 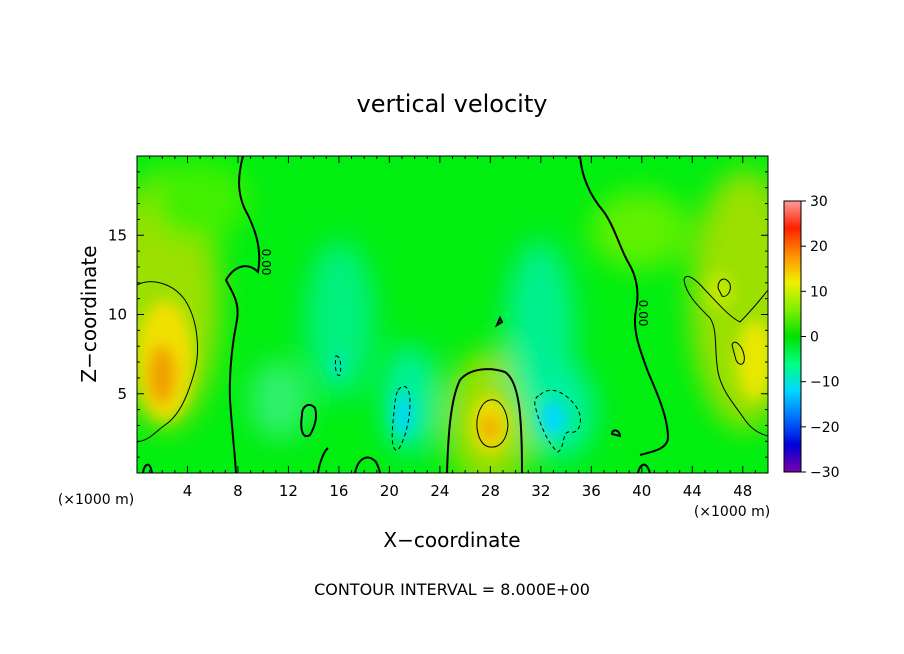 I want to click on x-tick-label: 16, so click(x=338, y=491).